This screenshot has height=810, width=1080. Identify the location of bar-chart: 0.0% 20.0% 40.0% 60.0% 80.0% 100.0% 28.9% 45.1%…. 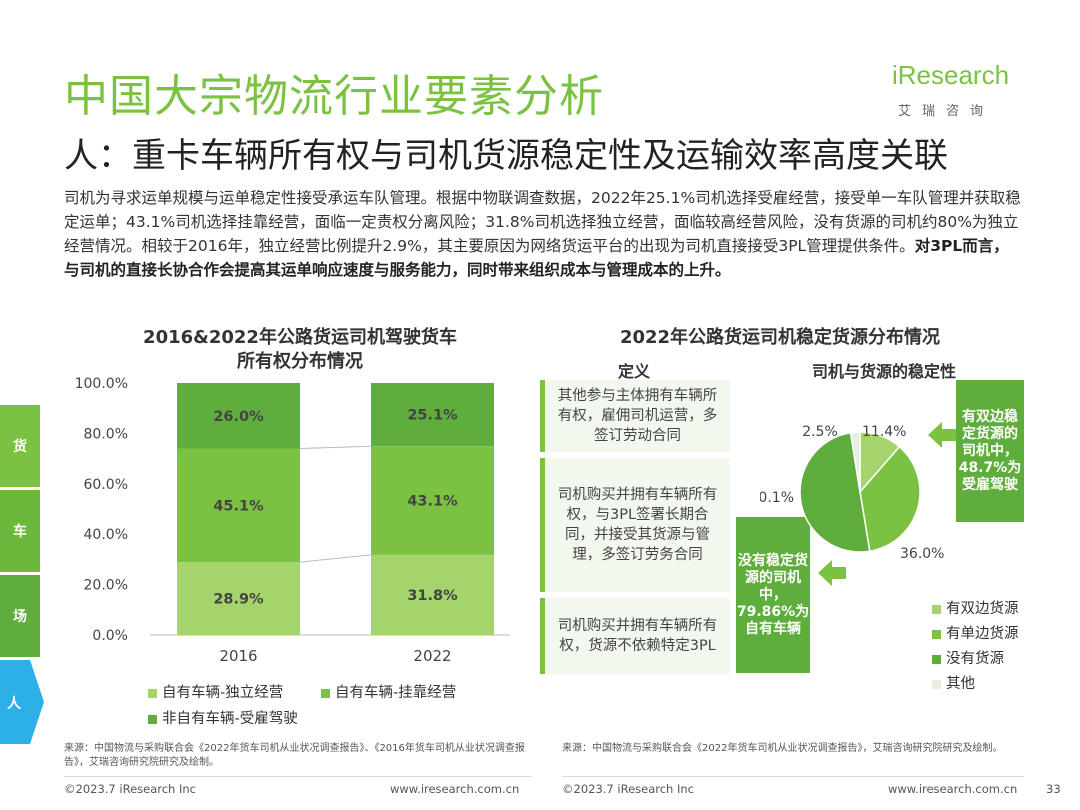
(292, 520).